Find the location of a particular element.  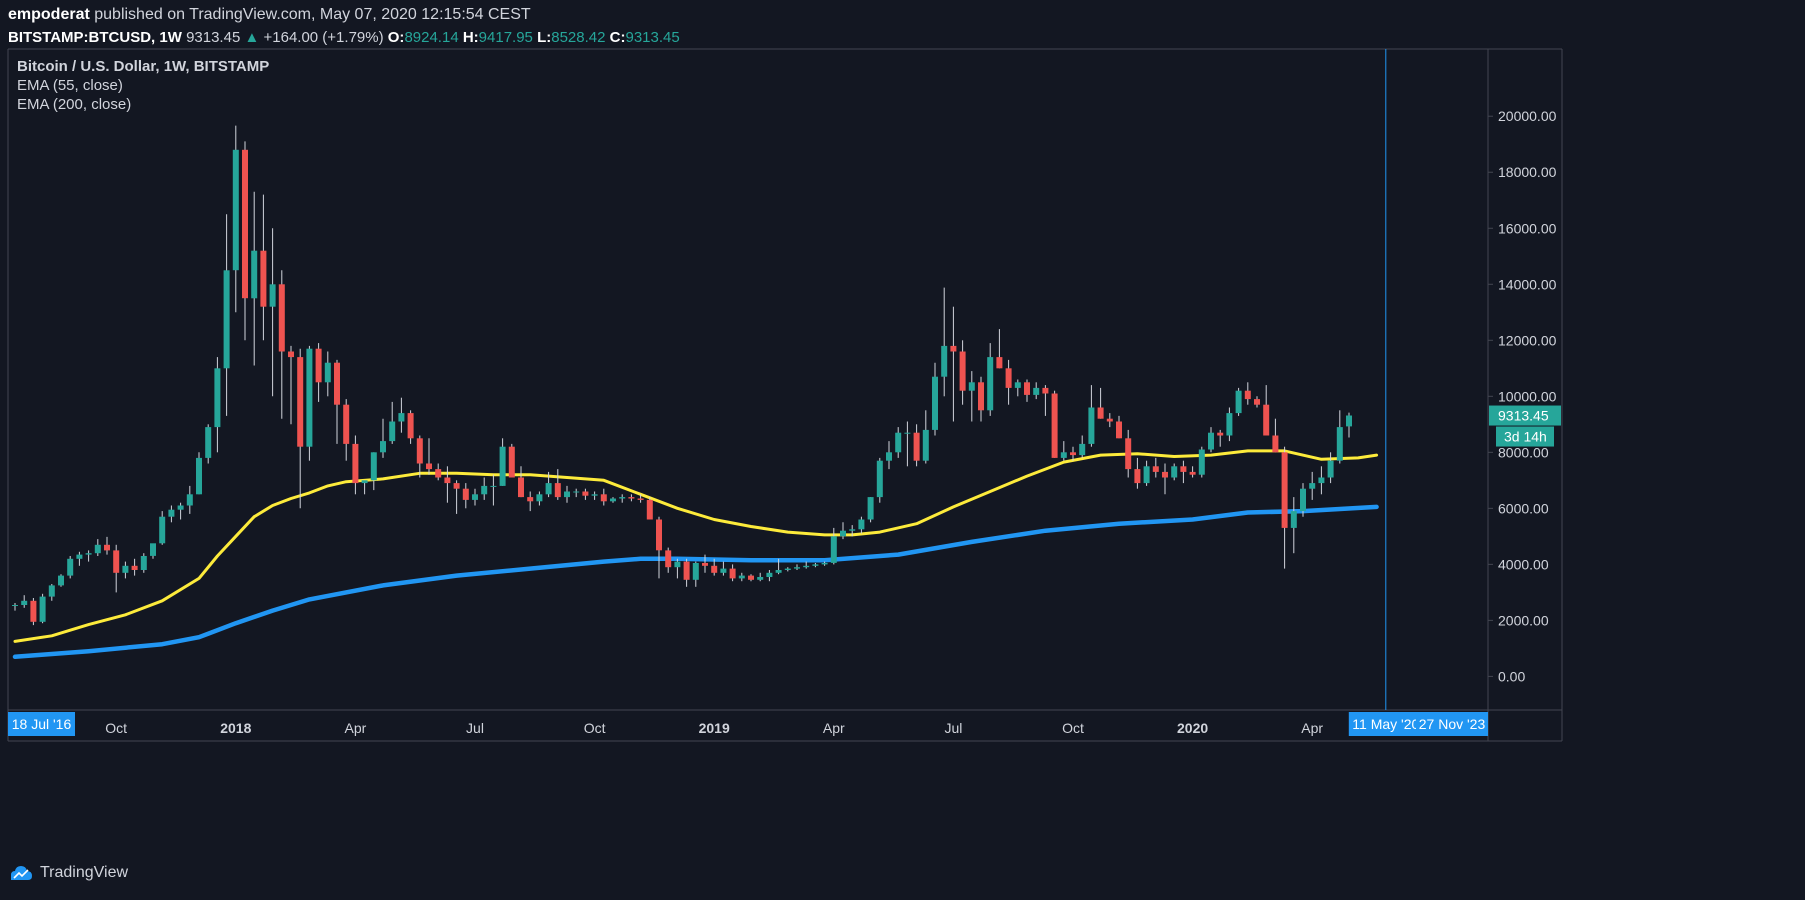

end-date-badge is located at coordinates (1452, 724).